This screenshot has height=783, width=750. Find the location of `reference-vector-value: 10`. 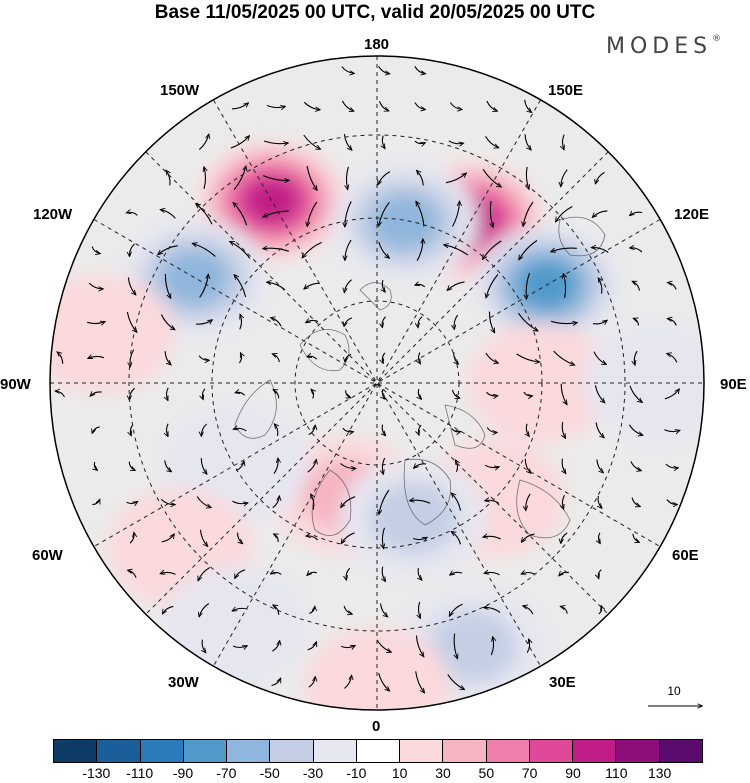

reference-vector-value: 10 is located at coordinates (674, 691).